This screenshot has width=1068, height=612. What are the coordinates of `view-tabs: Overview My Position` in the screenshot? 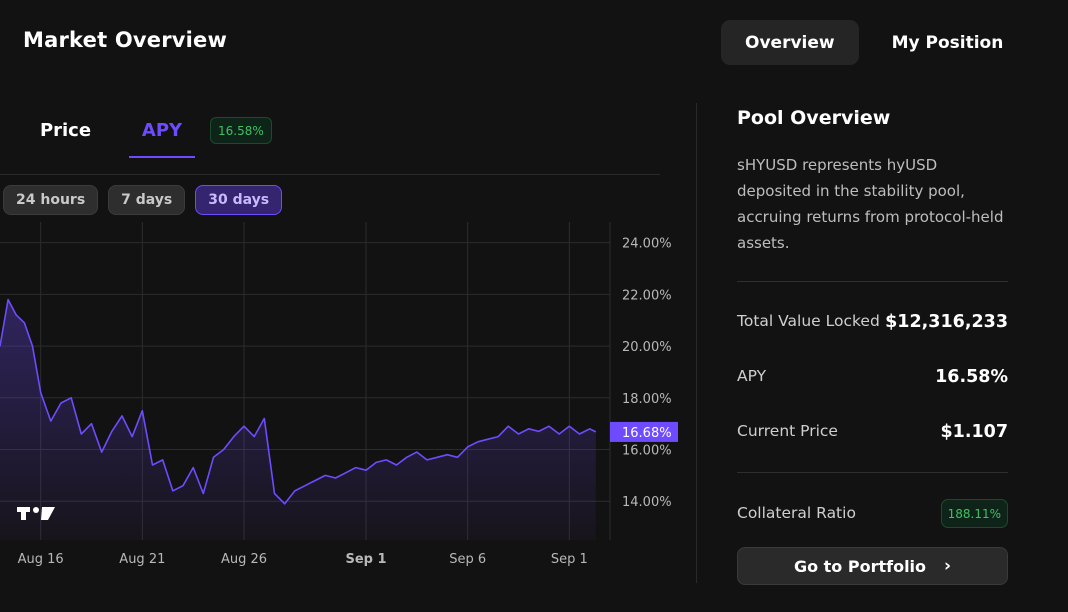 It's located at (874, 42).